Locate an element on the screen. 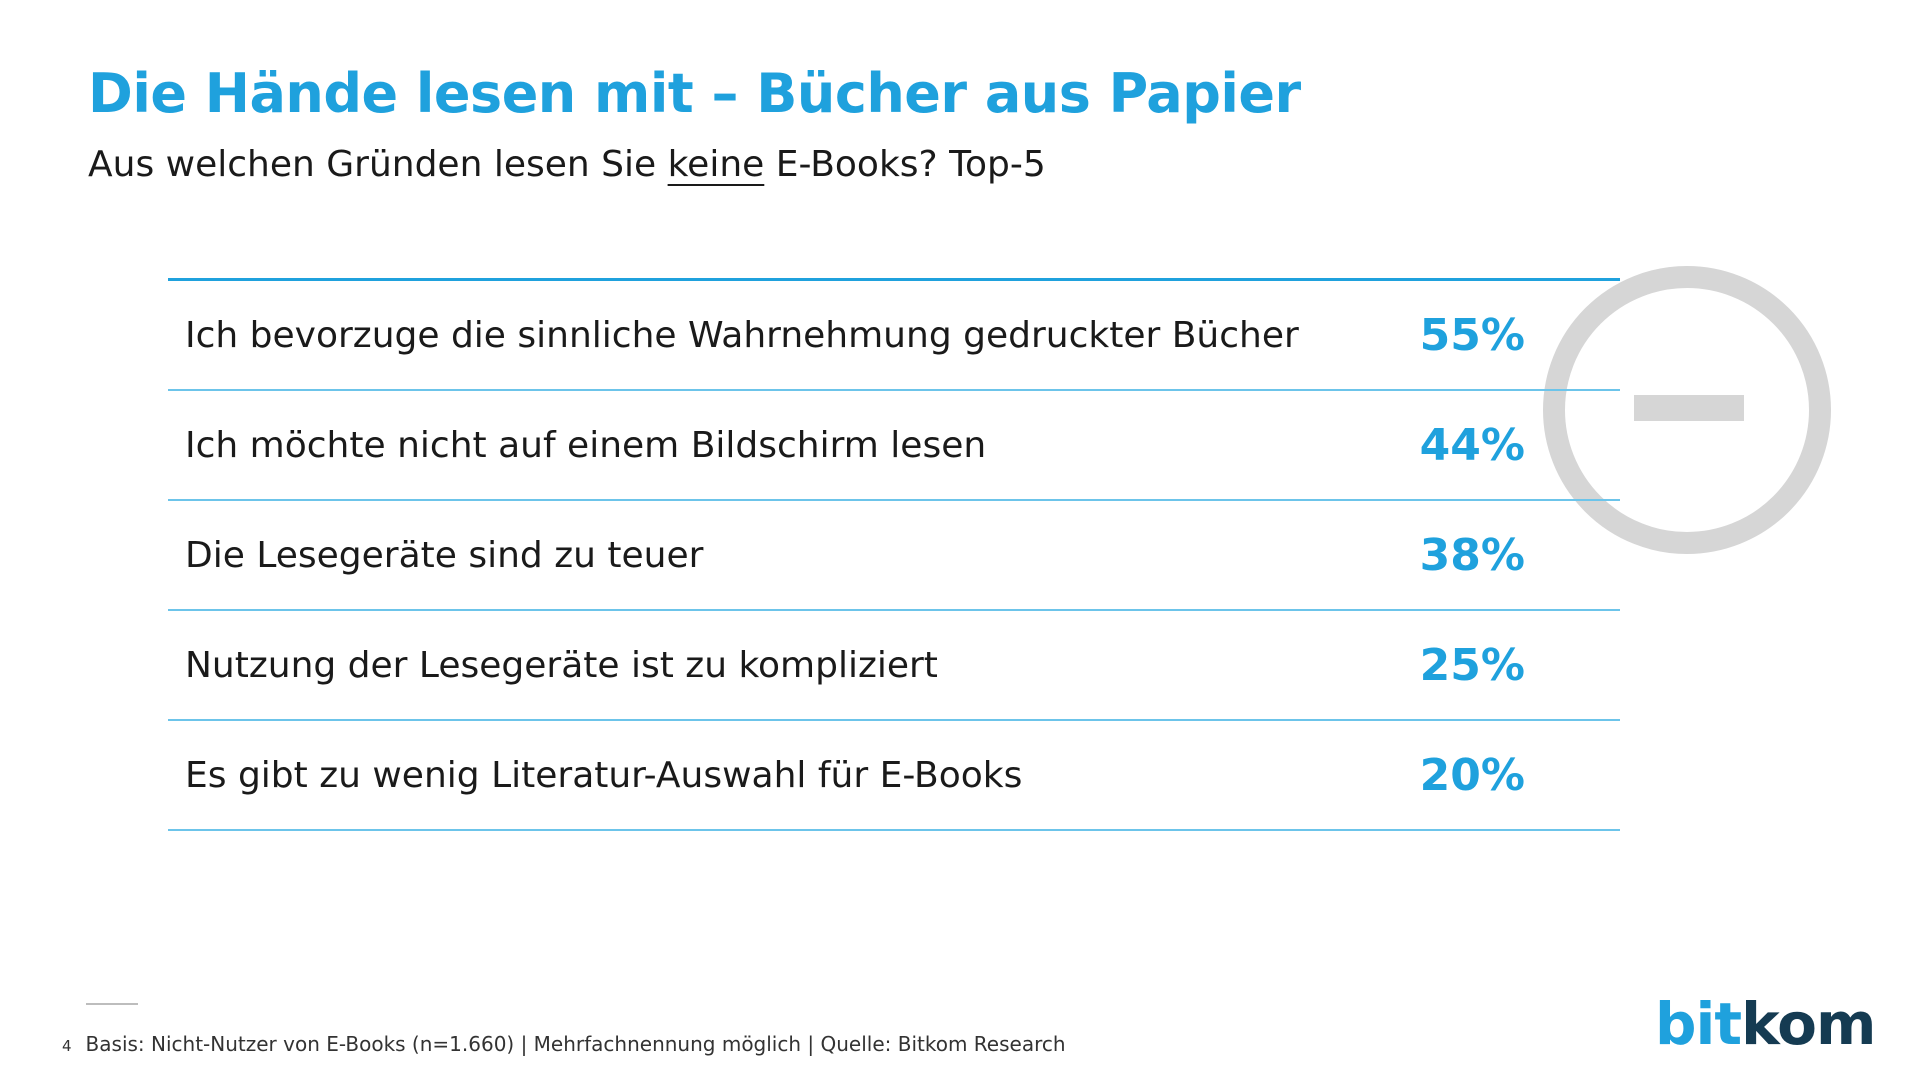  footer-divider is located at coordinates (112, 1004).